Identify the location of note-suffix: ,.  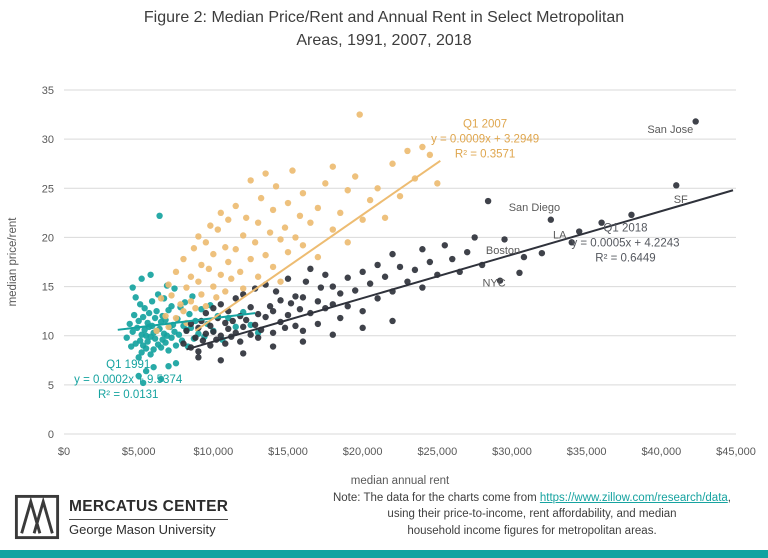
(729, 498).